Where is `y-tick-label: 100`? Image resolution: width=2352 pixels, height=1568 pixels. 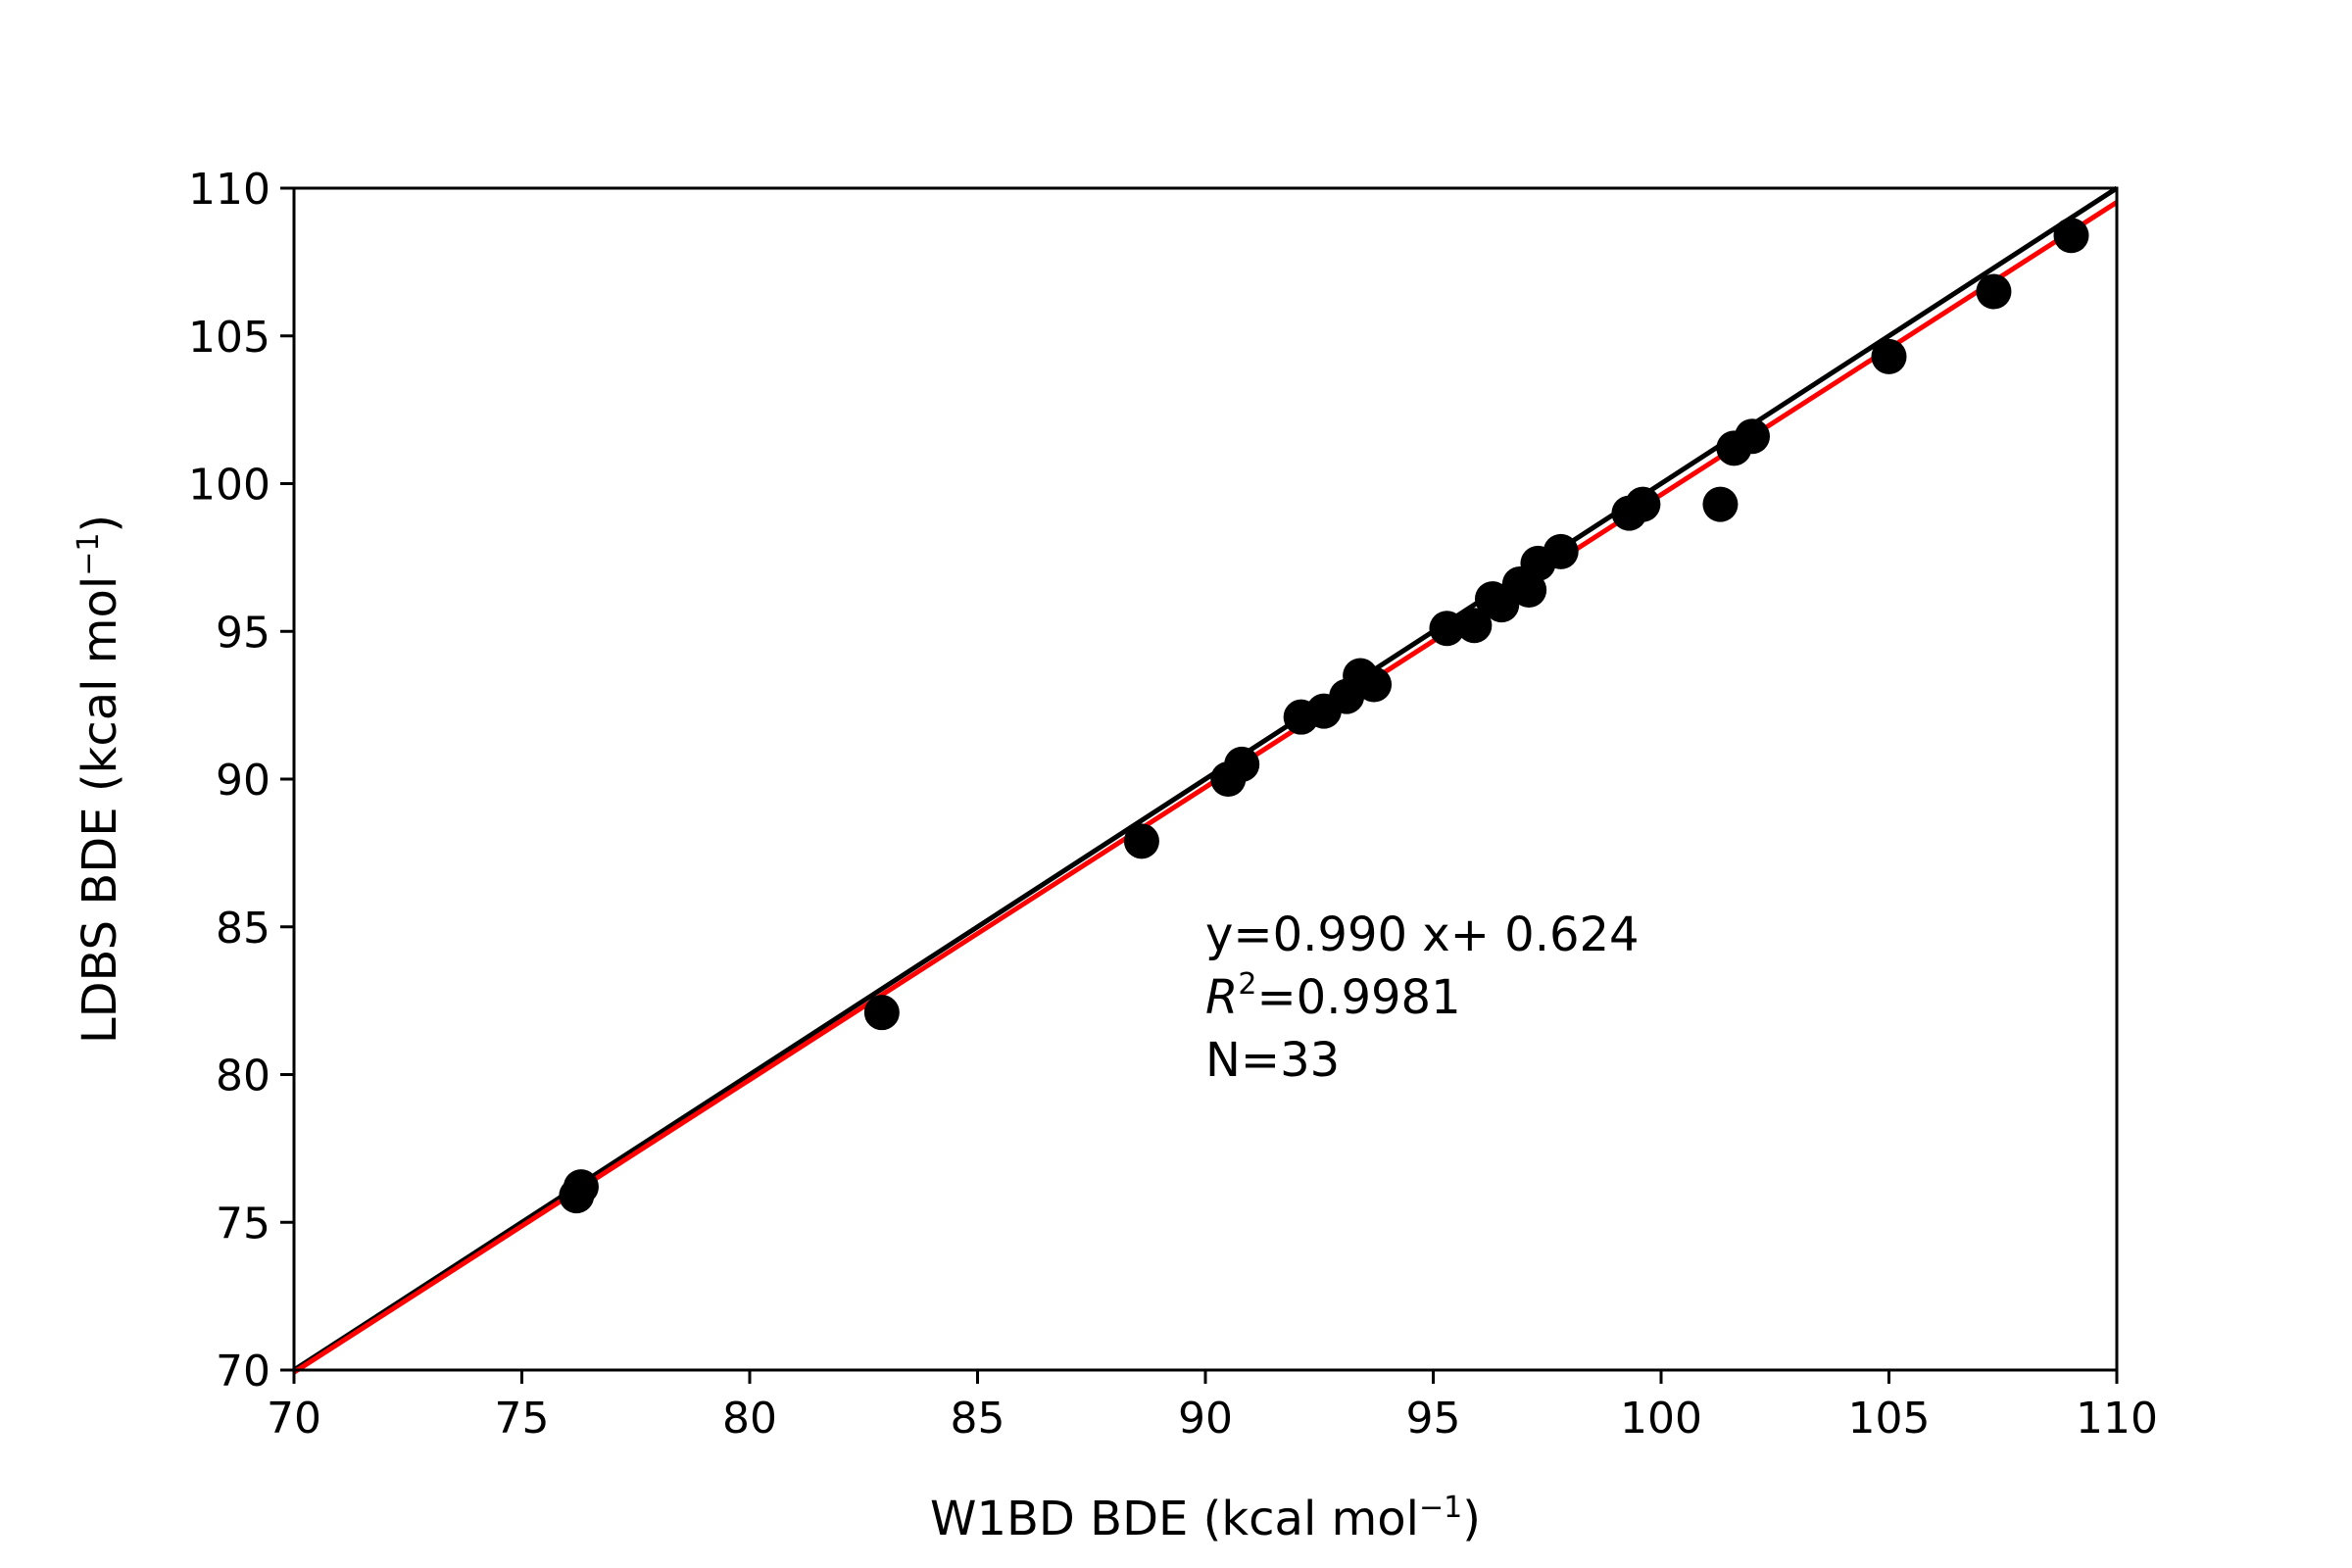
y-tick-label: 100 is located at coordinates (229, 486).